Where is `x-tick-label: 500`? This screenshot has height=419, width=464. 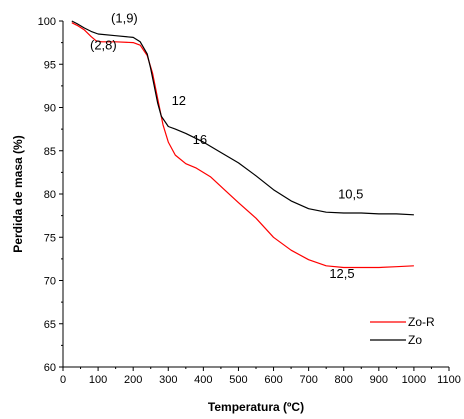
x-tick-label: 500 is located at coordinates (238, 380).